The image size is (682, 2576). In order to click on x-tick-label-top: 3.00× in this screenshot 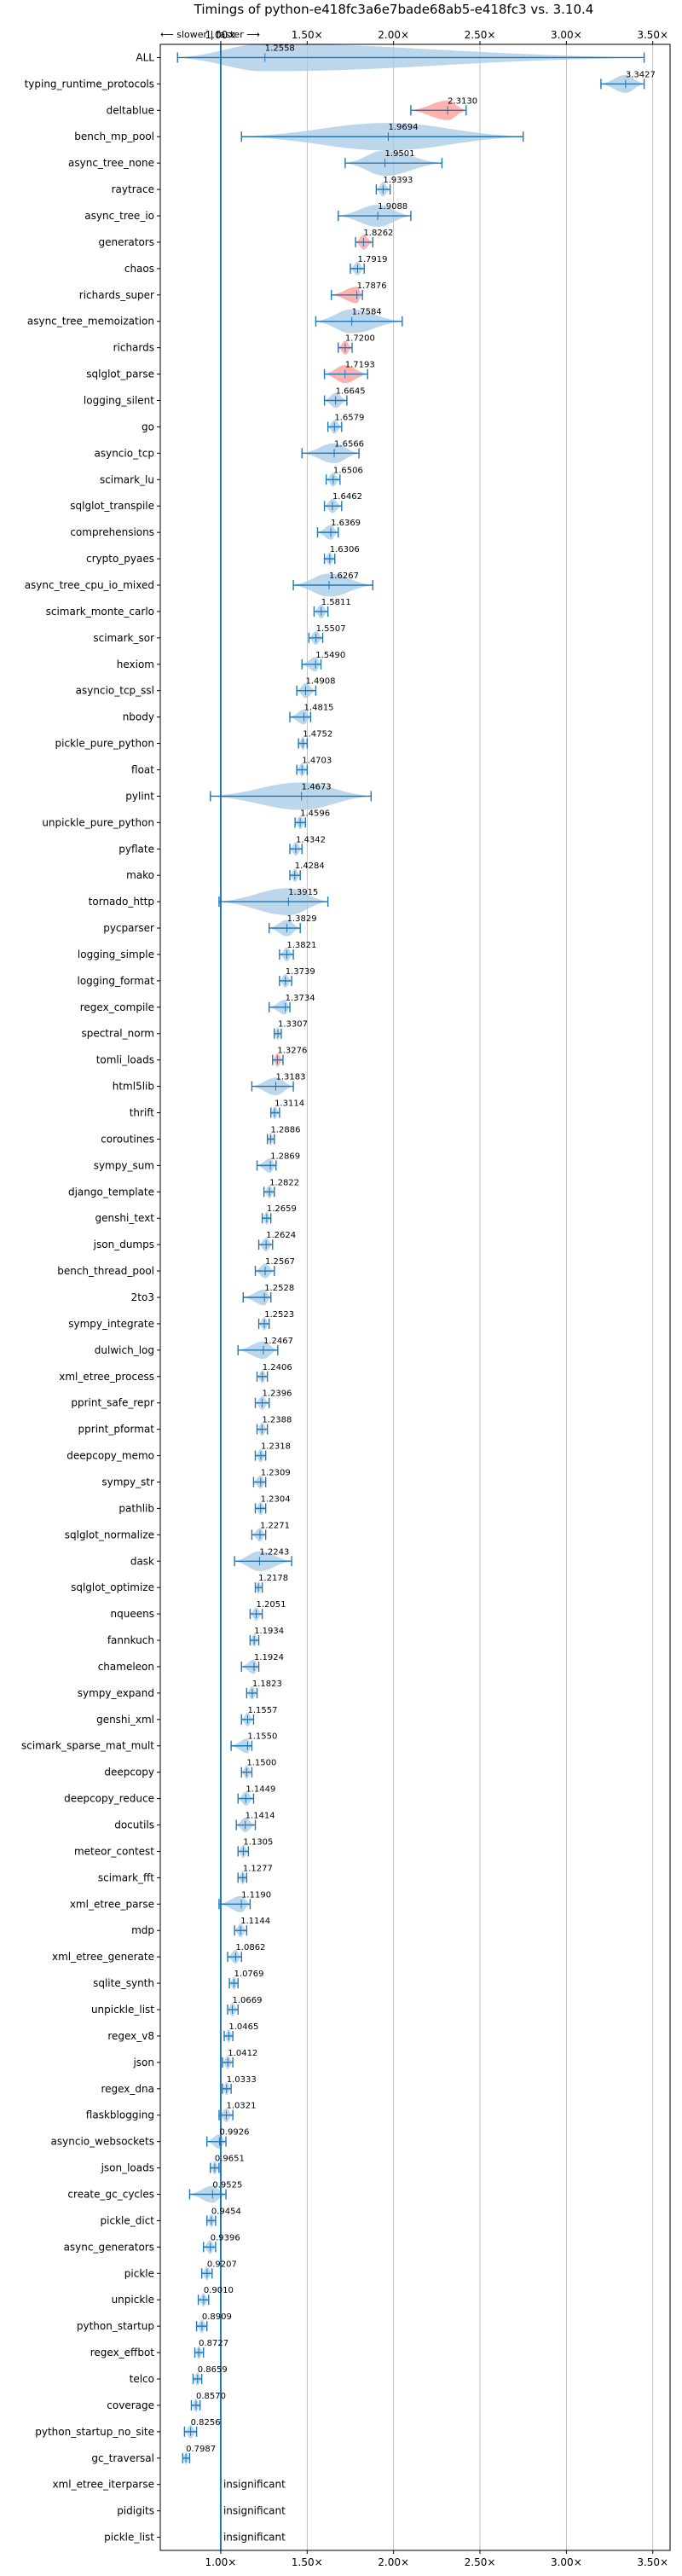, I will do `click(566, 35)`.